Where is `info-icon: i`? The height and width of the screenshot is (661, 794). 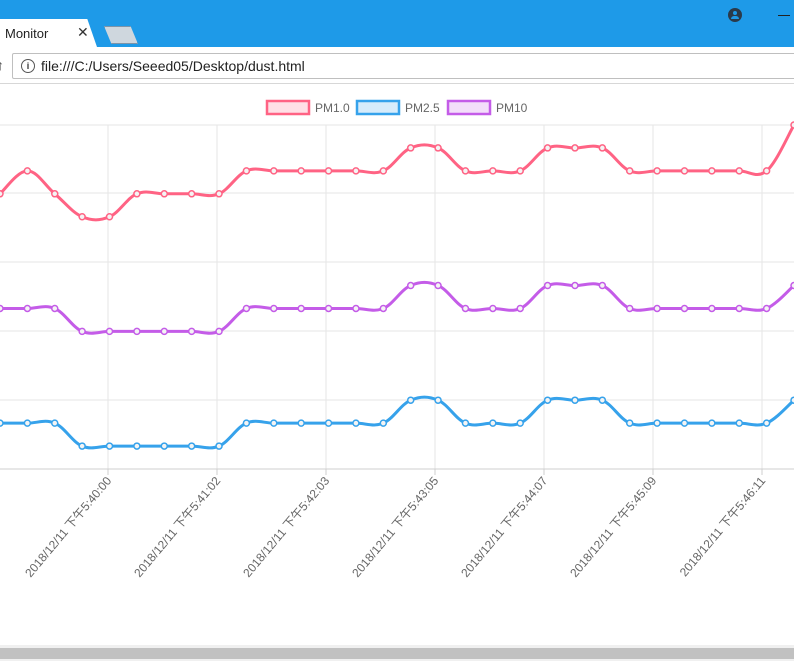
info-icon: i is located at coordinates (28, 66).